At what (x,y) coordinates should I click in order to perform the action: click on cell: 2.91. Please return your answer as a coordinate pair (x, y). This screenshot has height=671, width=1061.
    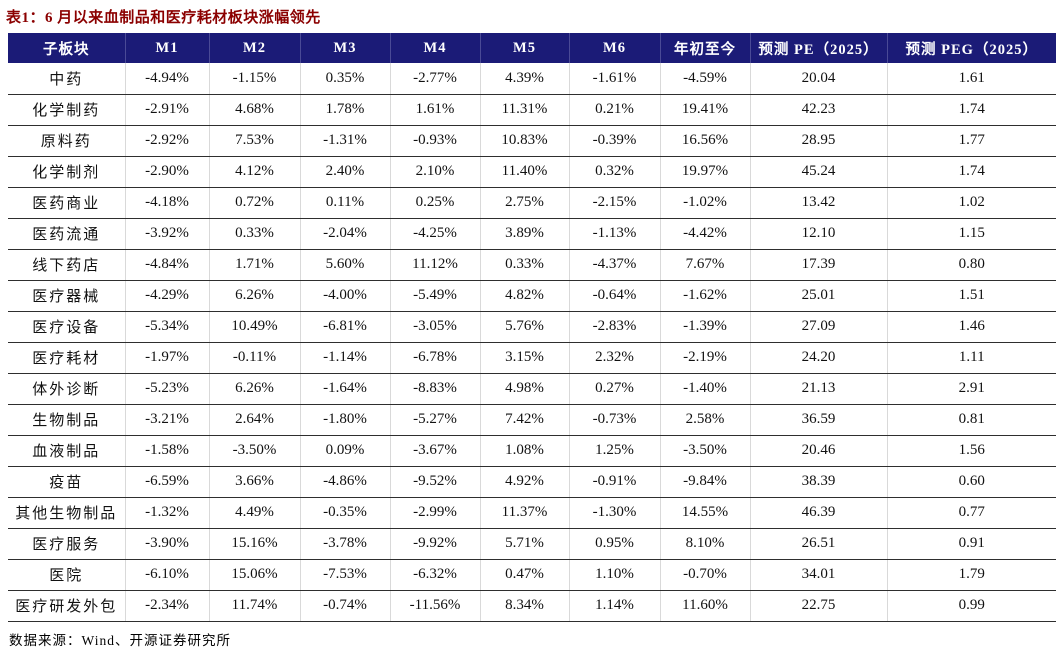
    Looking at the image, I should click on (971, 389).